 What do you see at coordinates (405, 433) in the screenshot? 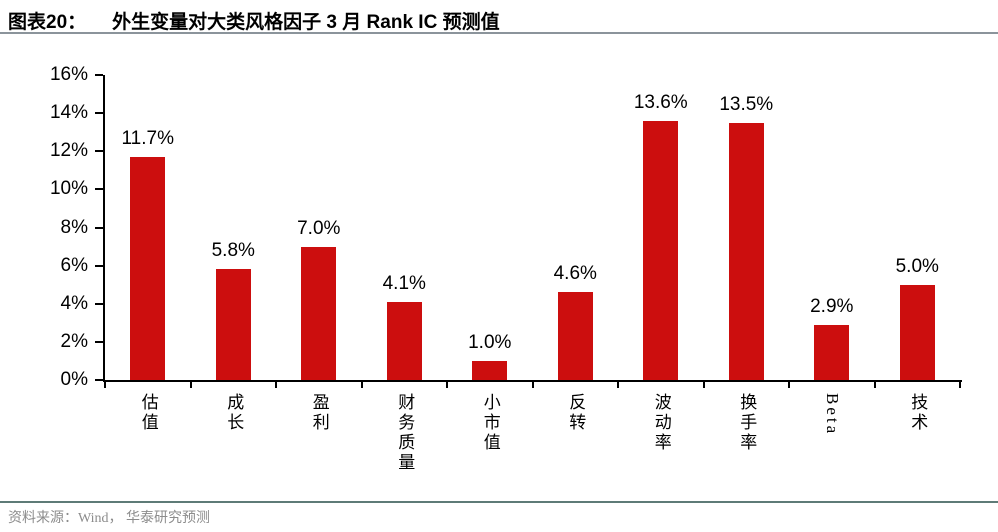
I see `x-category-label: 财务质量` at bounding box center [405, 433].